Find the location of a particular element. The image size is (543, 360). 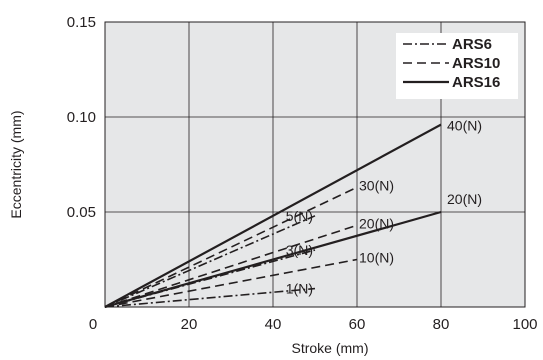

line-label: 3(N) is located at coordinates (299, 250).